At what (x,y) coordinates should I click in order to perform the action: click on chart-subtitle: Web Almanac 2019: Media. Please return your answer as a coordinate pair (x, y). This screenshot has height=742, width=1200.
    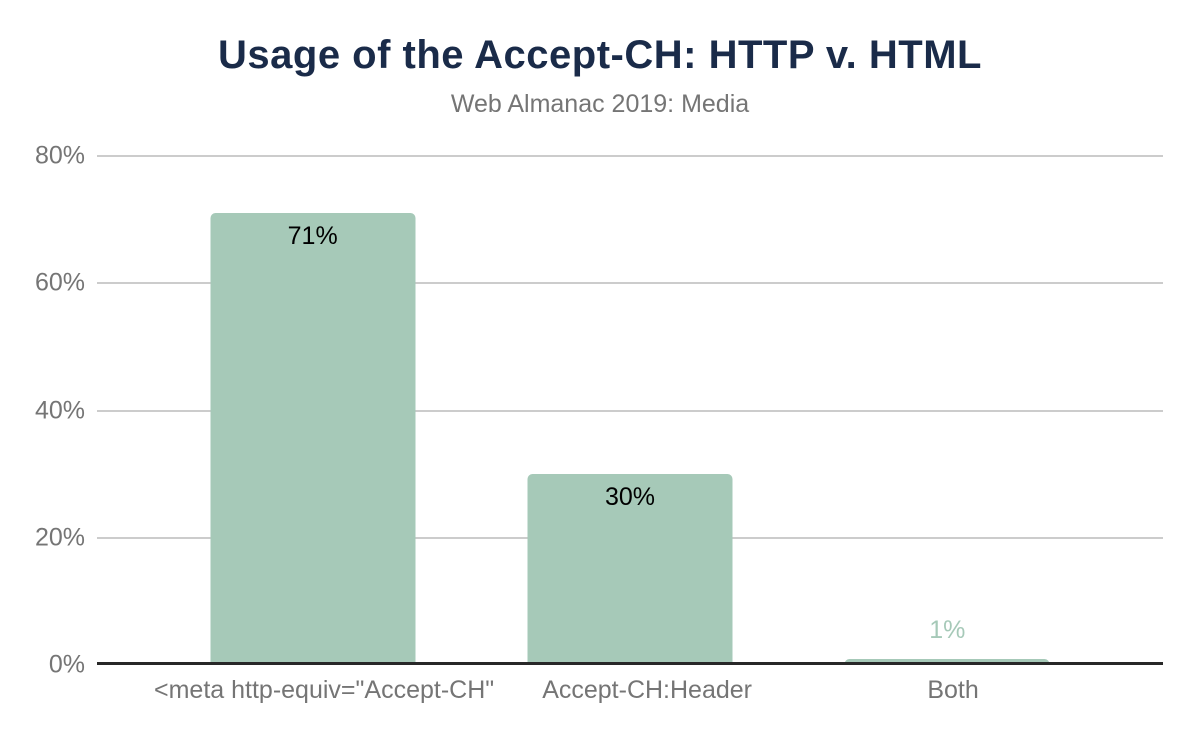
    Looking at the image, I should click on (600, 104).